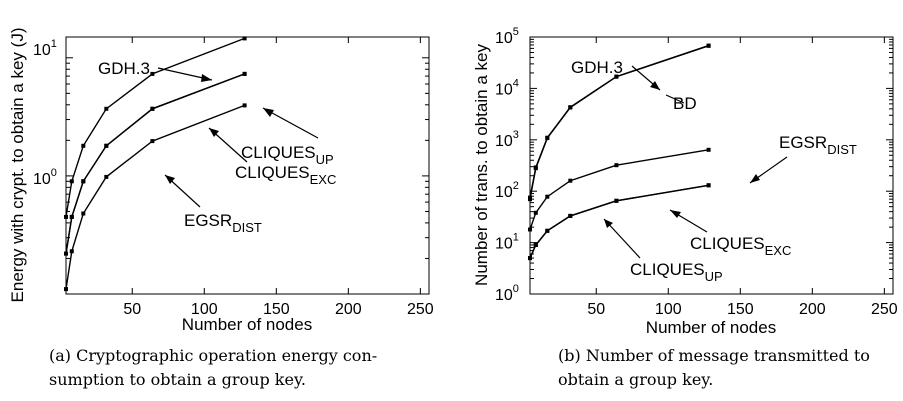 The image size is (903, 401). I want to click on panel-b-y-axis-label: Number of trans. to obtain a key, so click(481, 165).